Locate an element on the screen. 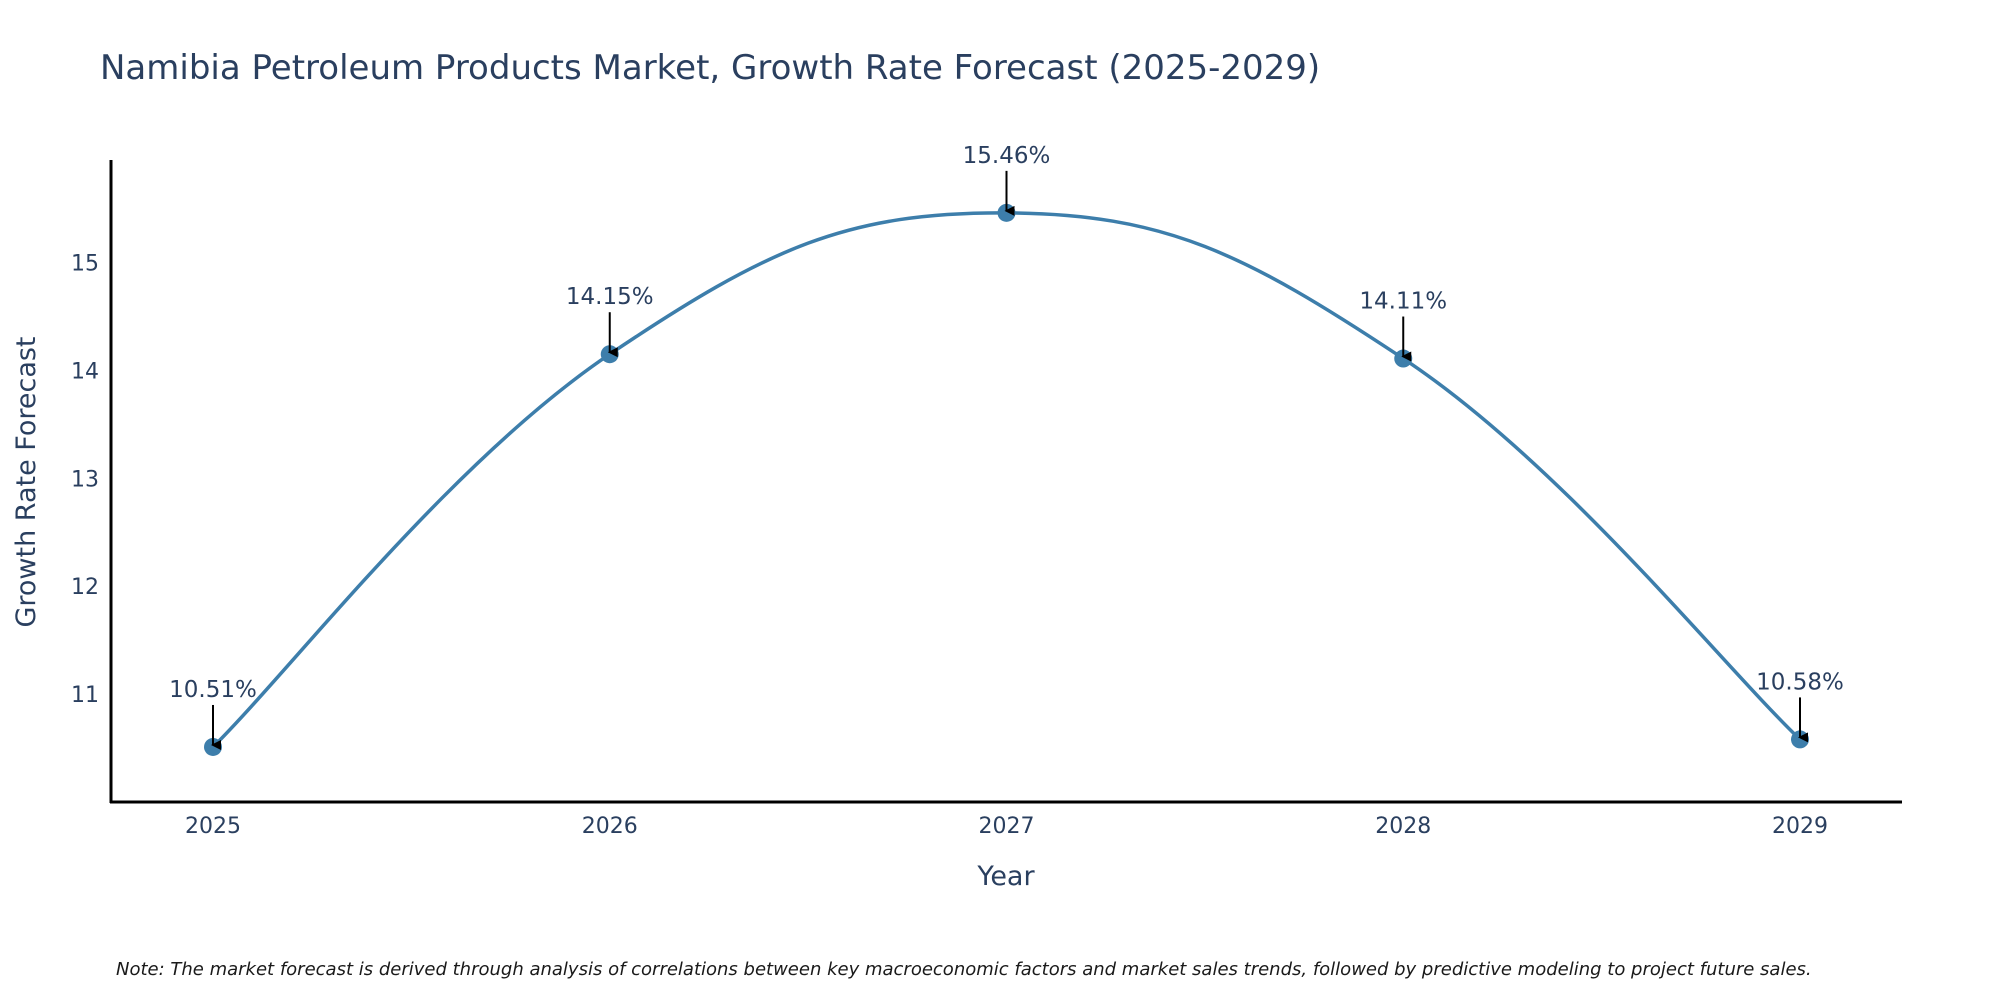 The image size is (2000, 1000). x-tick-label: 2025 is located at coordinates (213, 826).